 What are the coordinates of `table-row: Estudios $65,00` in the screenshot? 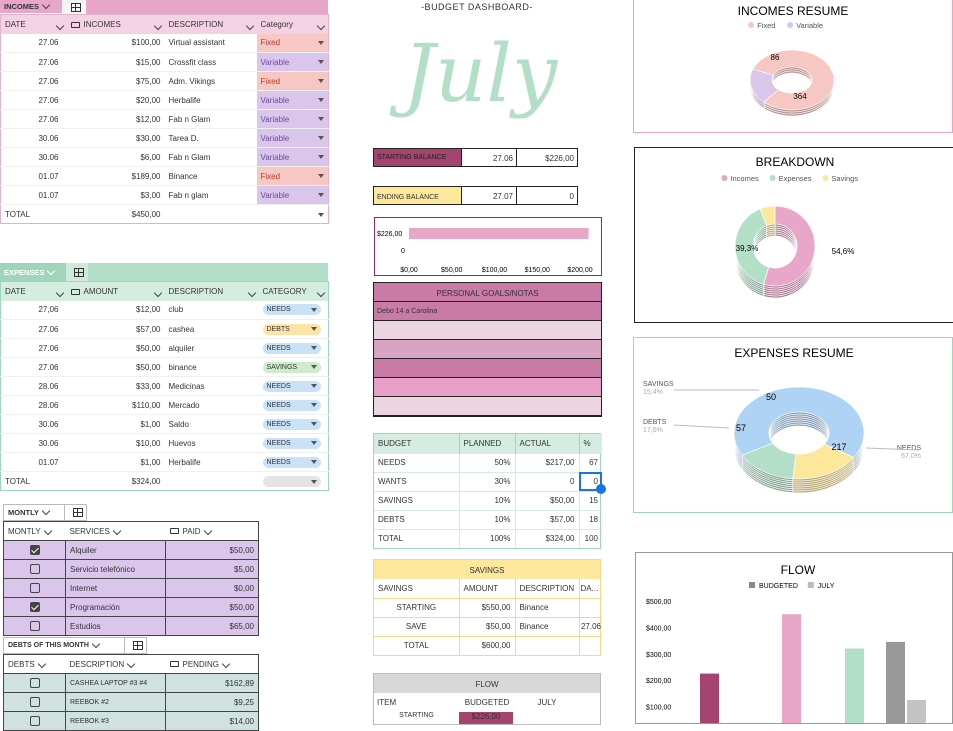 It's located at (131, 626).